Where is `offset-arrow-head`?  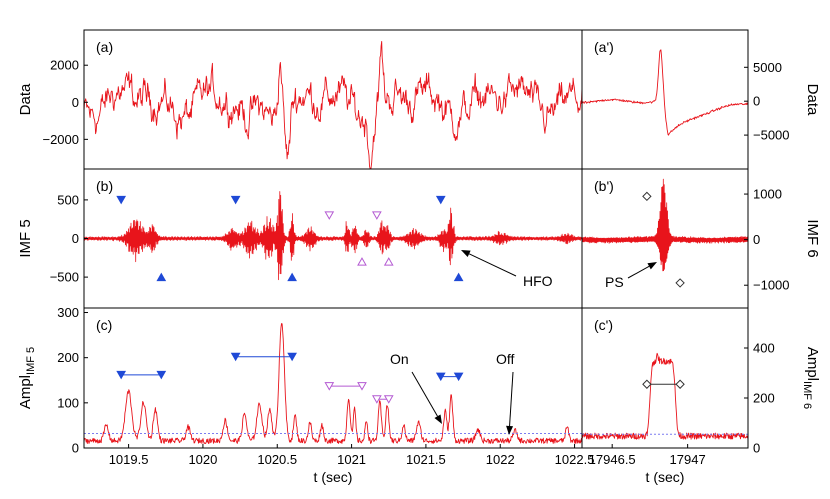
offset-arrow-head is located at coordinates (510, 430).